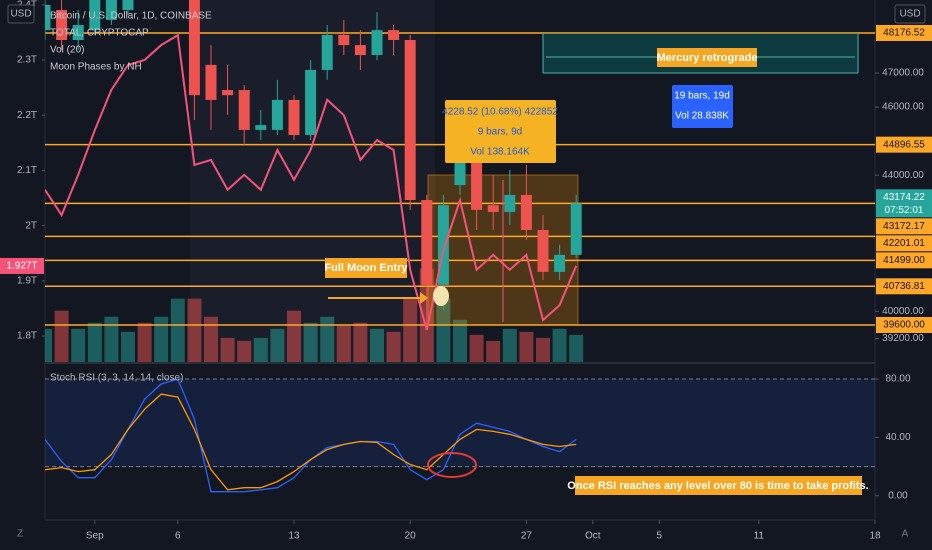 This screenshot has width=932, height=550. Describe the element at coordinates (31, 225) in the screenshot. I see `y2-tick-label: 2T` at that location.